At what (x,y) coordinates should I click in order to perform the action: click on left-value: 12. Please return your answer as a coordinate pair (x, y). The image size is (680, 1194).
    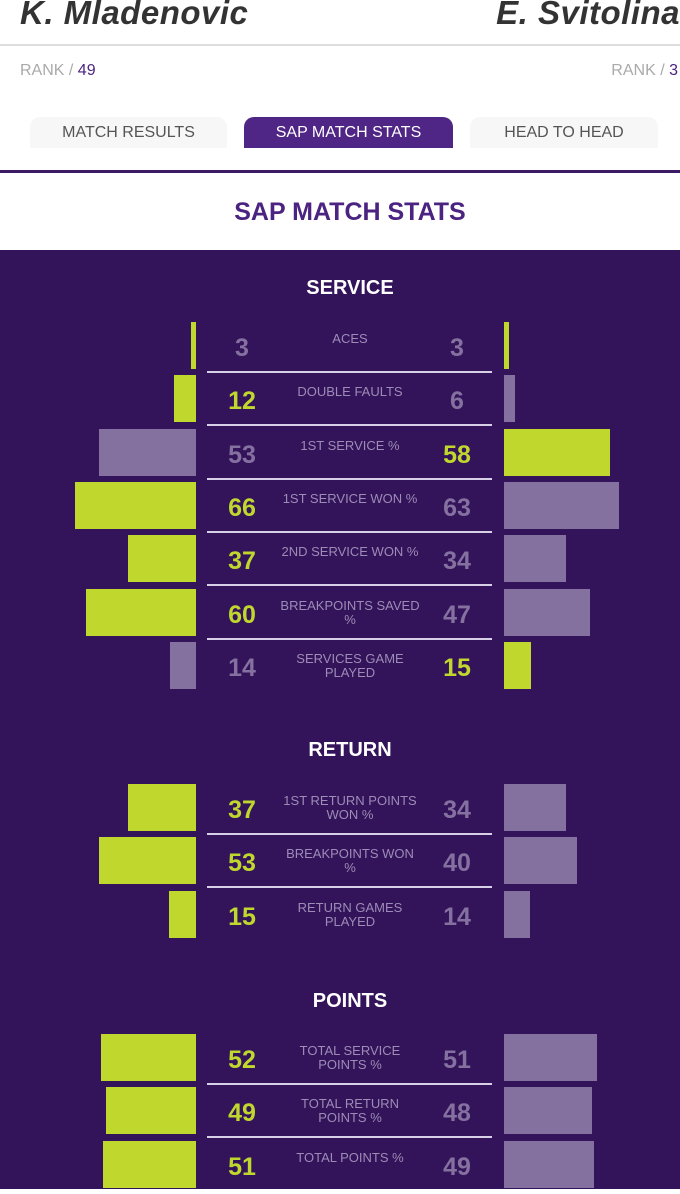
    Looking at the image, I should click on (242, 401).